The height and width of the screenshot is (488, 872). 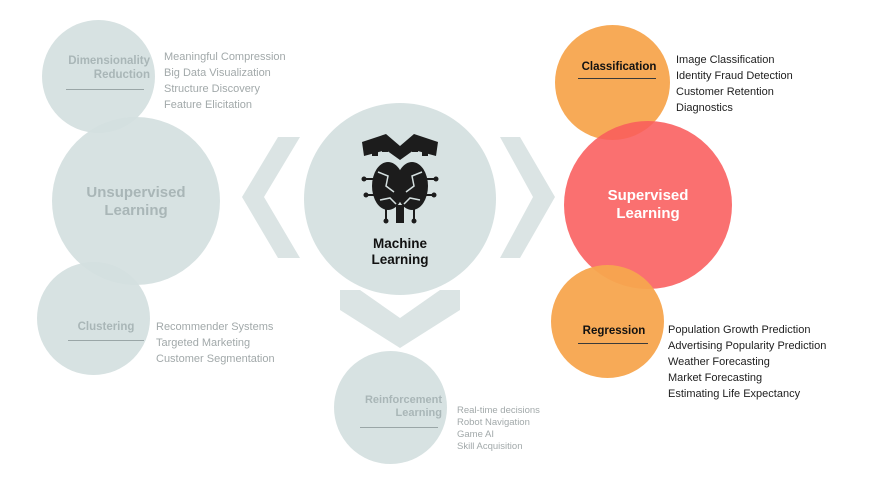 I want to click on list-item: Real-time decisions, so click(x=498, y=410).